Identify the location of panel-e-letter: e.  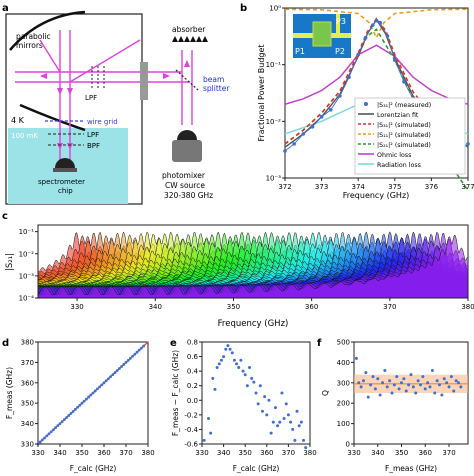
(173, 343).